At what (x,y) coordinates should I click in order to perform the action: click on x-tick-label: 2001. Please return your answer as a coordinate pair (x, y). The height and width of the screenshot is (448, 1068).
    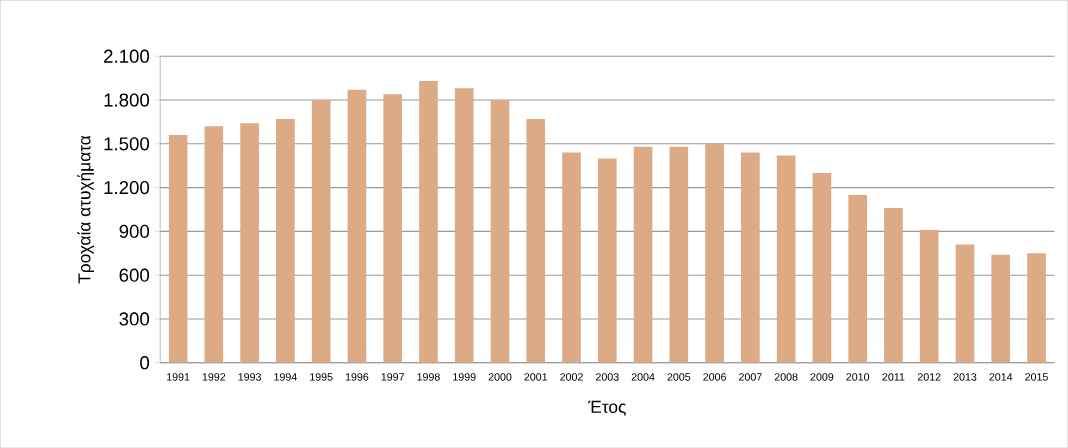
    Looking at the image, I should click on (536, 377).